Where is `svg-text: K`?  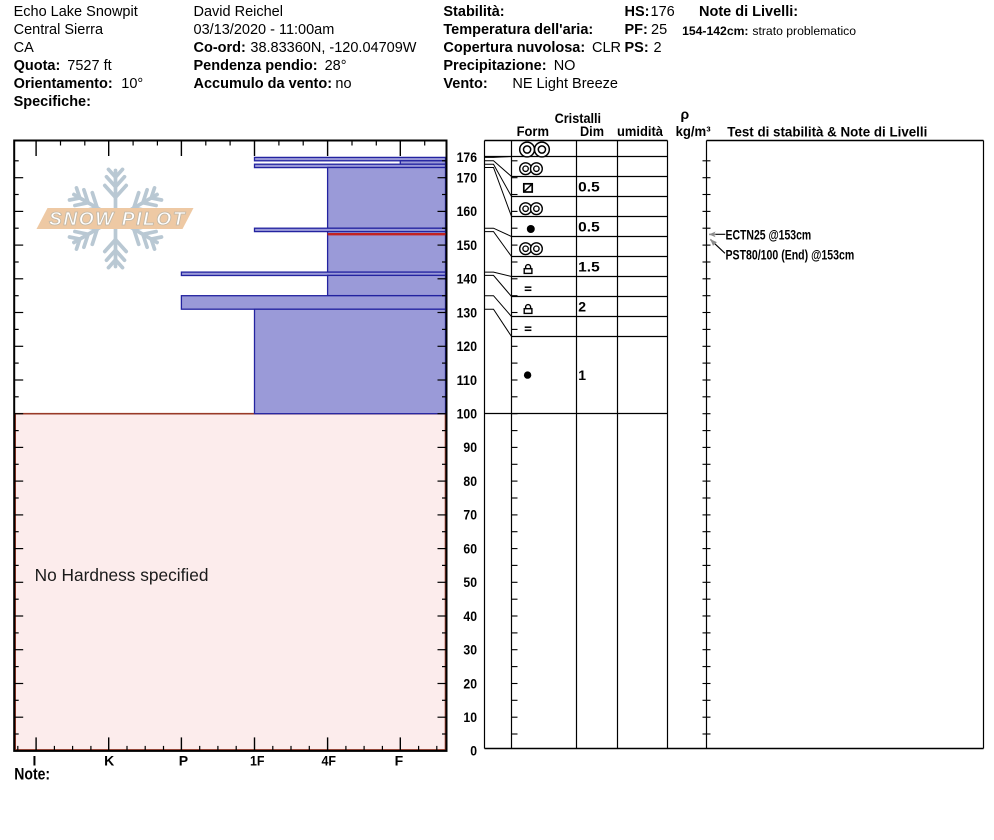
svg-text: K is located at coordinates (109, 761).